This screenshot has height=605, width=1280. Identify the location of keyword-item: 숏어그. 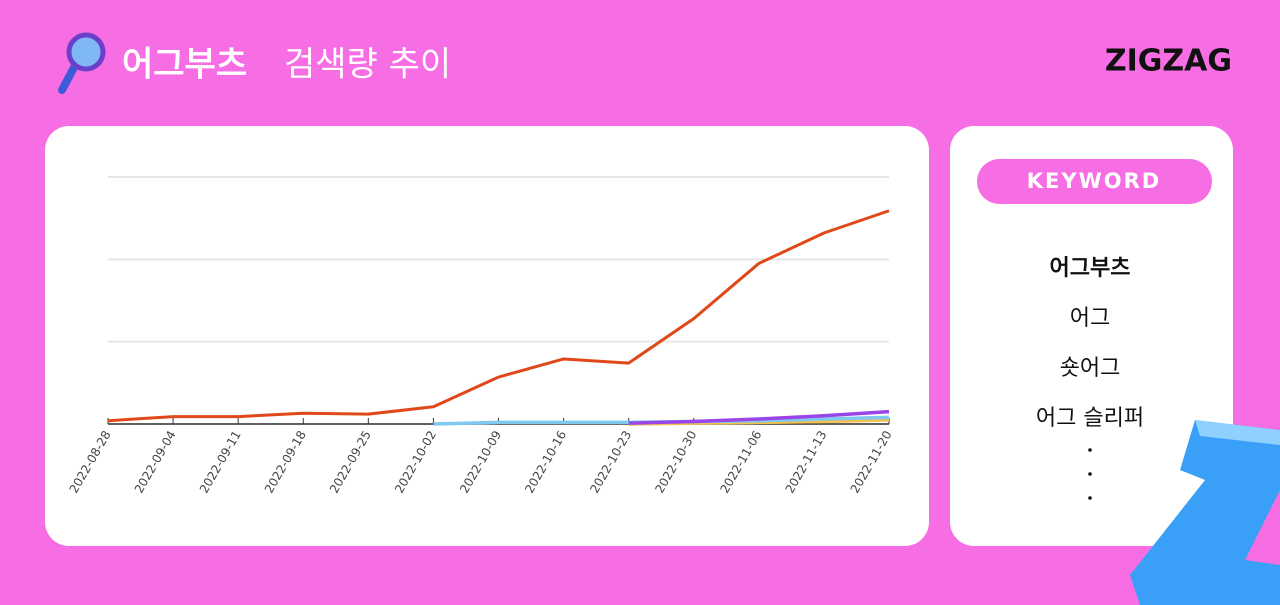
(1090, 368).